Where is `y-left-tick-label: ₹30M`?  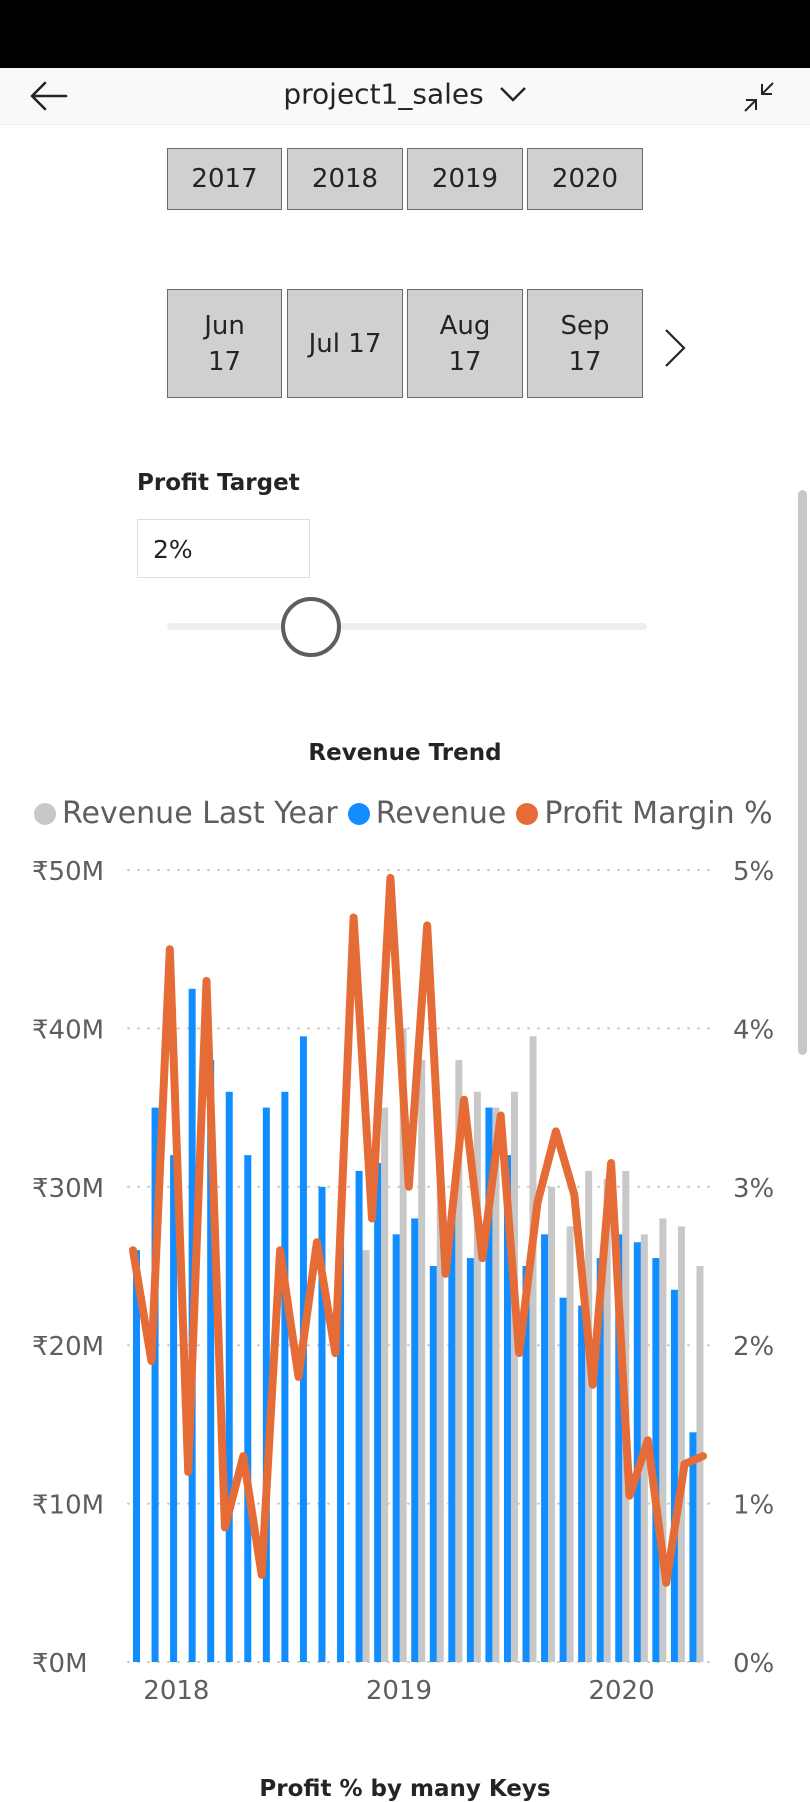 y-left-tick-label: ₹30M is located at coordinates (68, 1189).